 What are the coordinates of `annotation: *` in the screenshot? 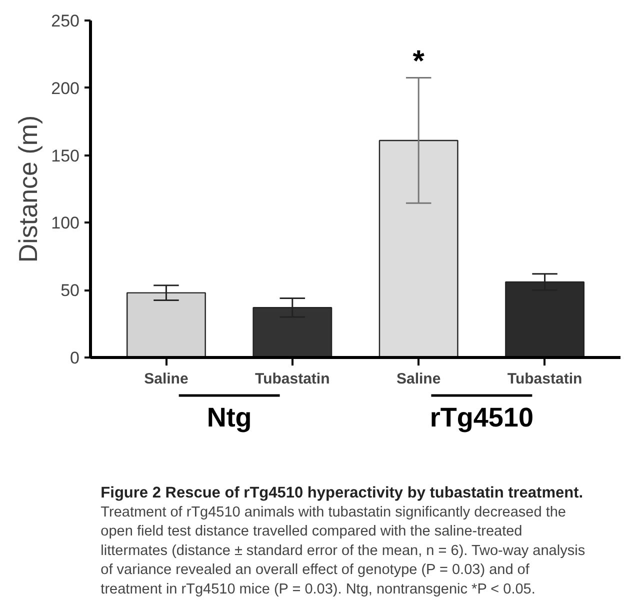 It's located at (418, 61).